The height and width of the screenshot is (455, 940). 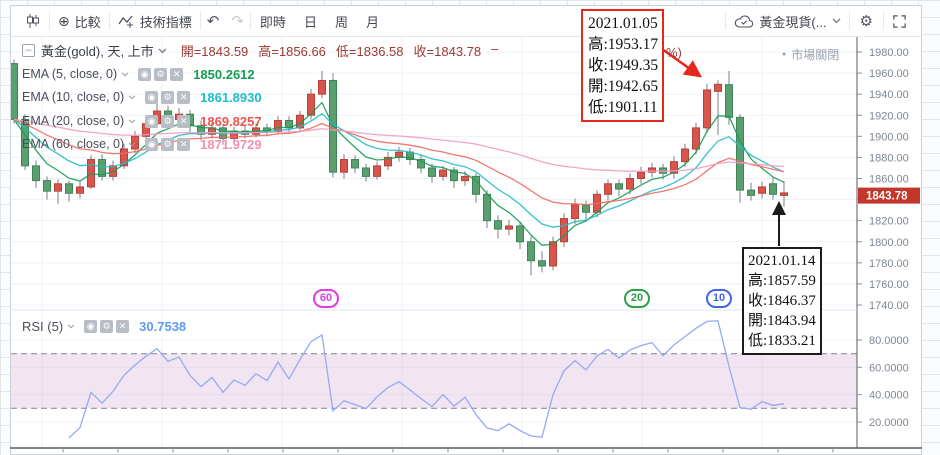 What do you see at coordinates (237, 21) in the screenshot?
I see `redo-icon: ↷` at bounding box center [237, 21].